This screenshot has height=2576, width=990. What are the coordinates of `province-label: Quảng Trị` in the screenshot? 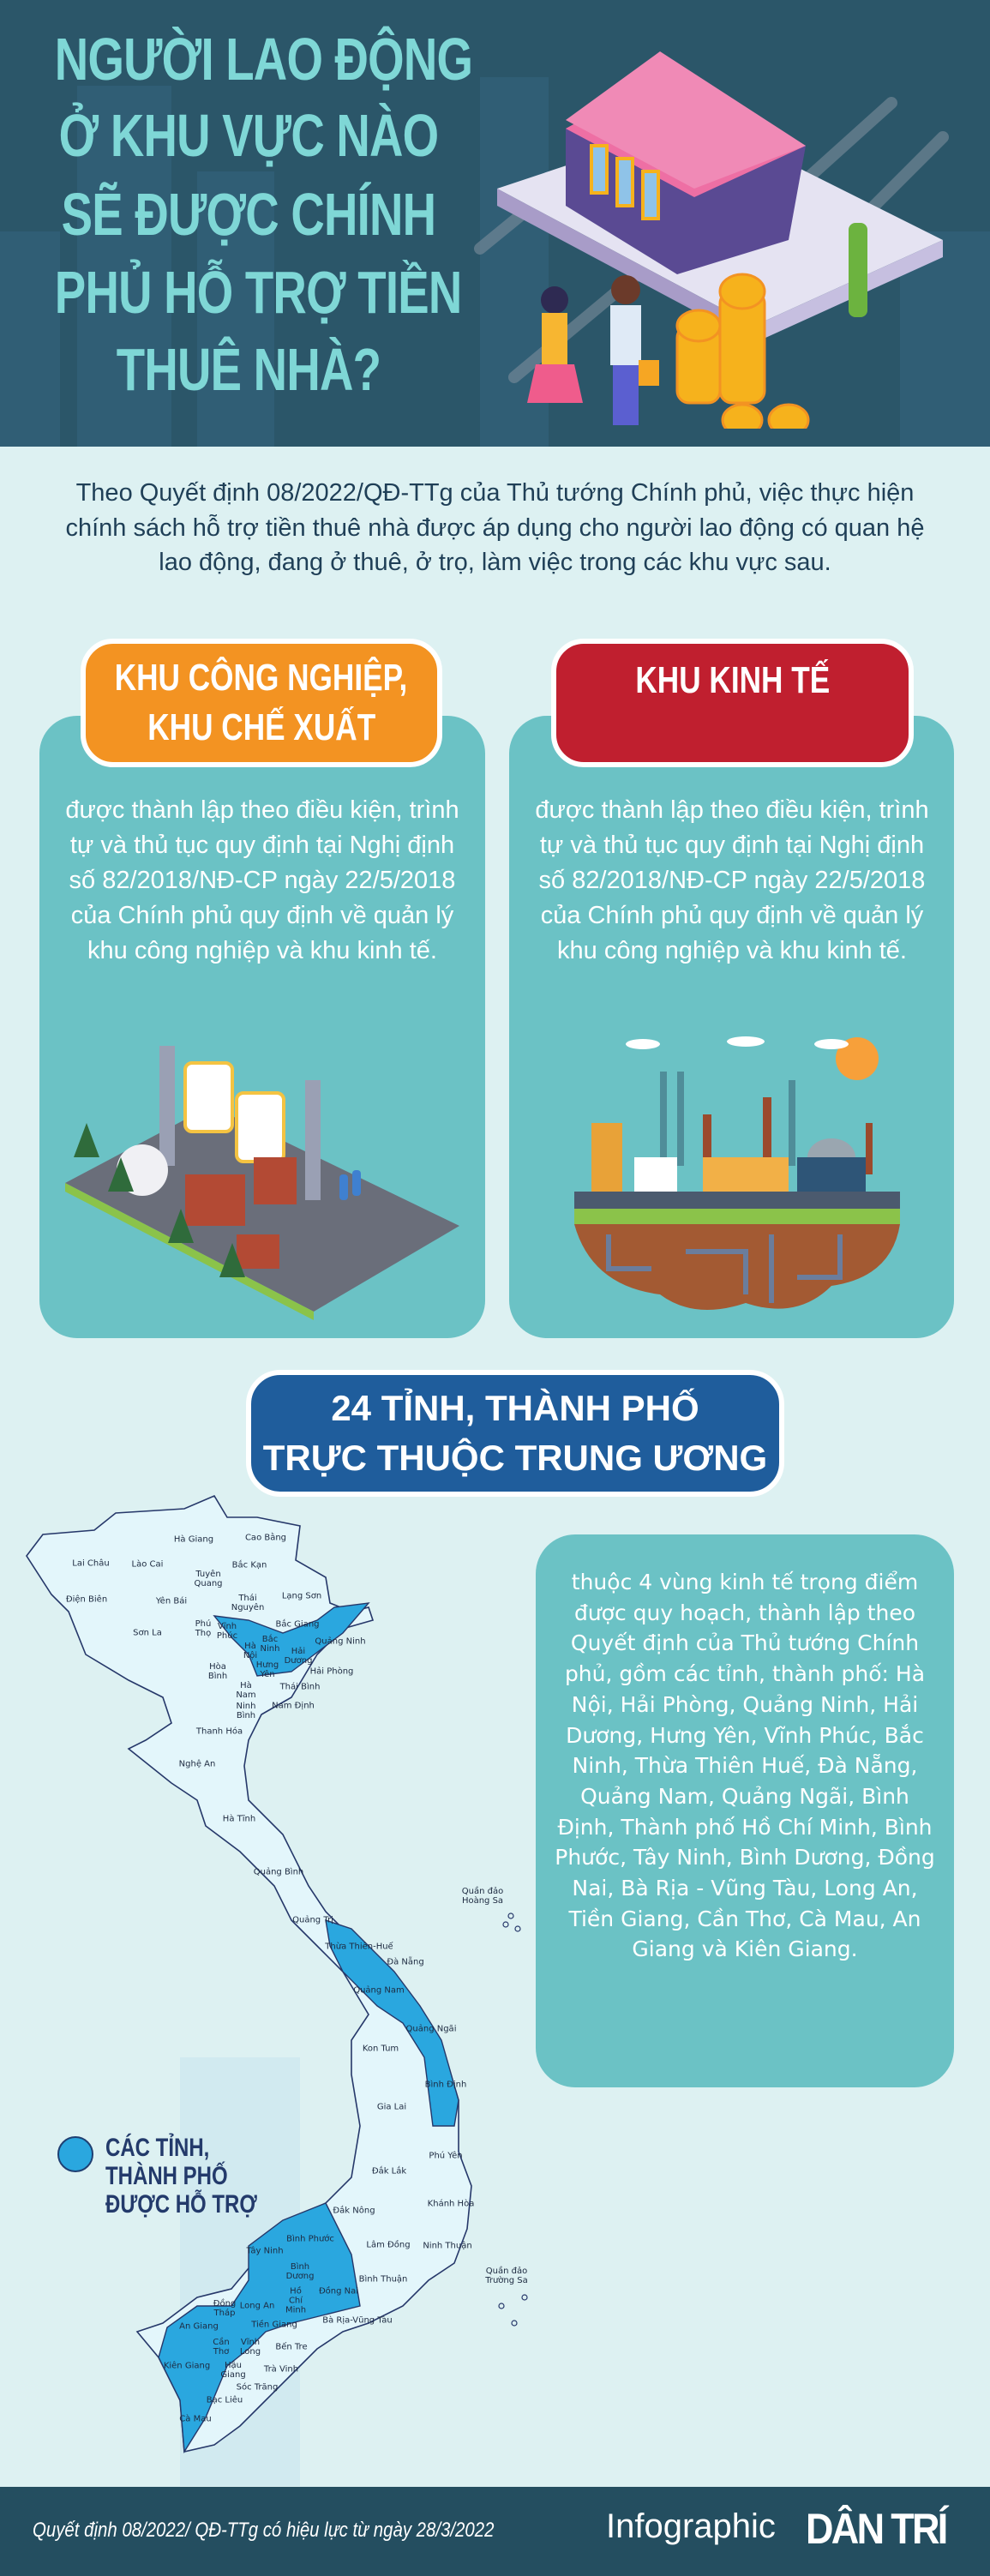 It's located at (312, 1920).